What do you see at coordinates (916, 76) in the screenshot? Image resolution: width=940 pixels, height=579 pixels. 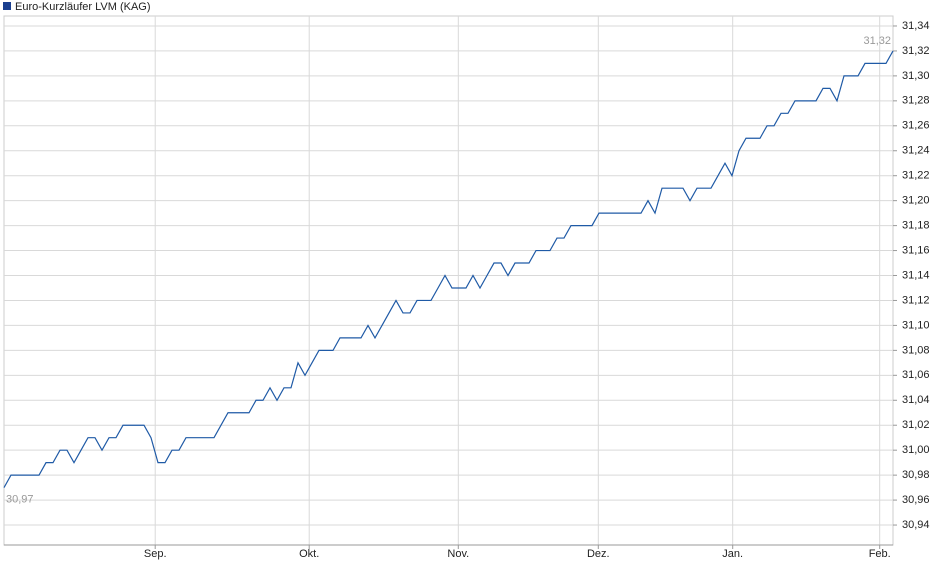 I see `y-tick-label: 31,30` at bounding box center [916, 76].